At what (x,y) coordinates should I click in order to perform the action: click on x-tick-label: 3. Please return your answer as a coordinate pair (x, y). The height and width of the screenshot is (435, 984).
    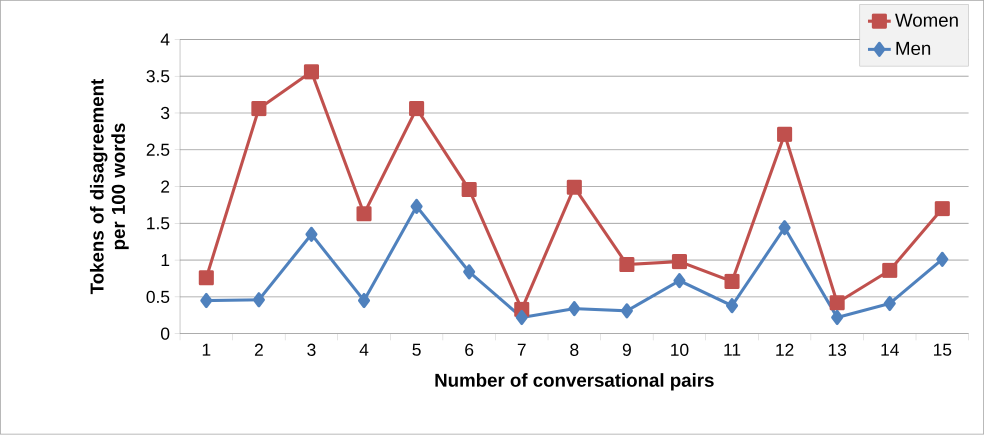
    Looking at the image, I should click on (311, 350).